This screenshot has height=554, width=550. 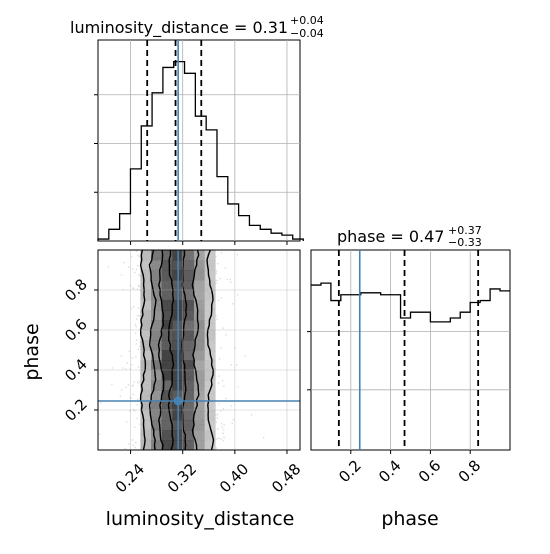 I want to click on x-tick-label: 0.2, so click(x=350, y=471).